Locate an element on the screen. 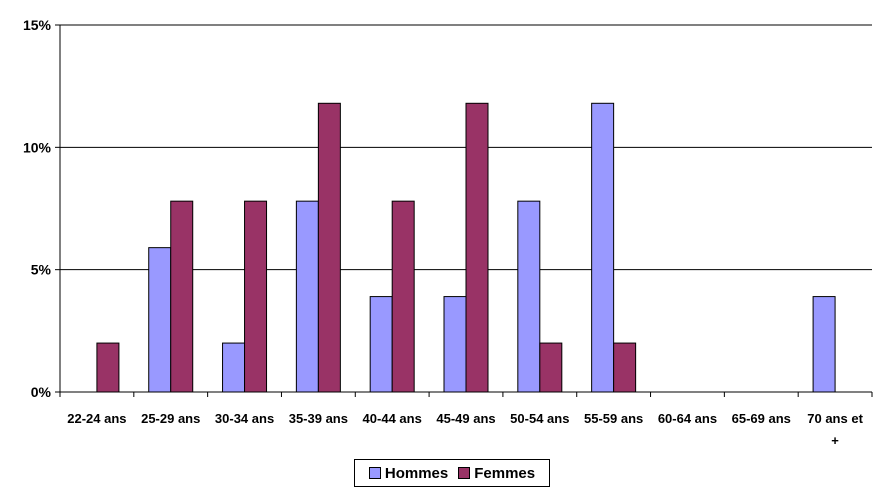  x-tick-label: 25-29 ans is located at coordinates (170, 418).